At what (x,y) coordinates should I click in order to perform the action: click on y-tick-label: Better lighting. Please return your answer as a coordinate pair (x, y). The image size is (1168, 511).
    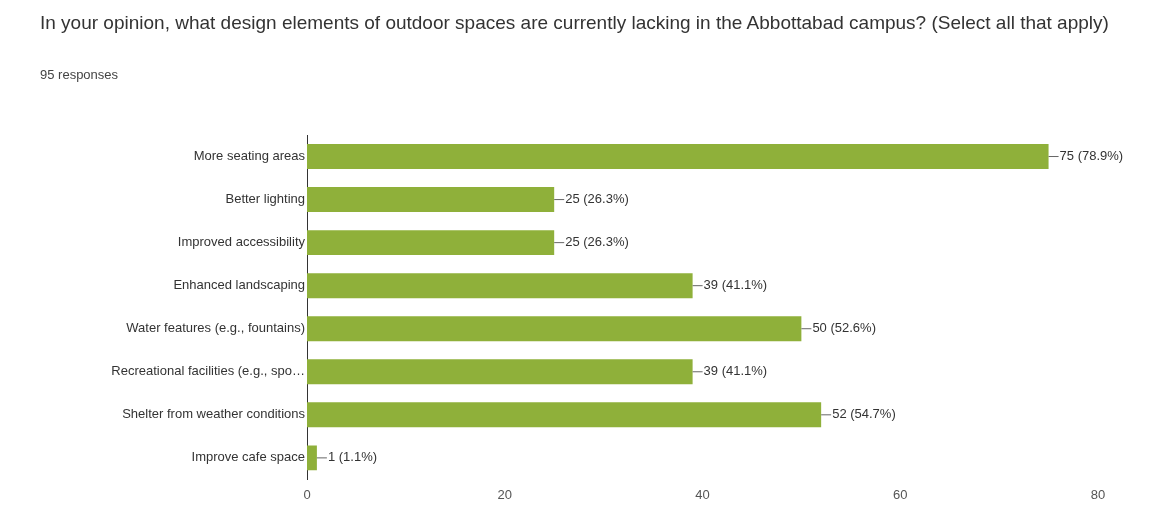
    Looking at the image, I should click on (265, 199).